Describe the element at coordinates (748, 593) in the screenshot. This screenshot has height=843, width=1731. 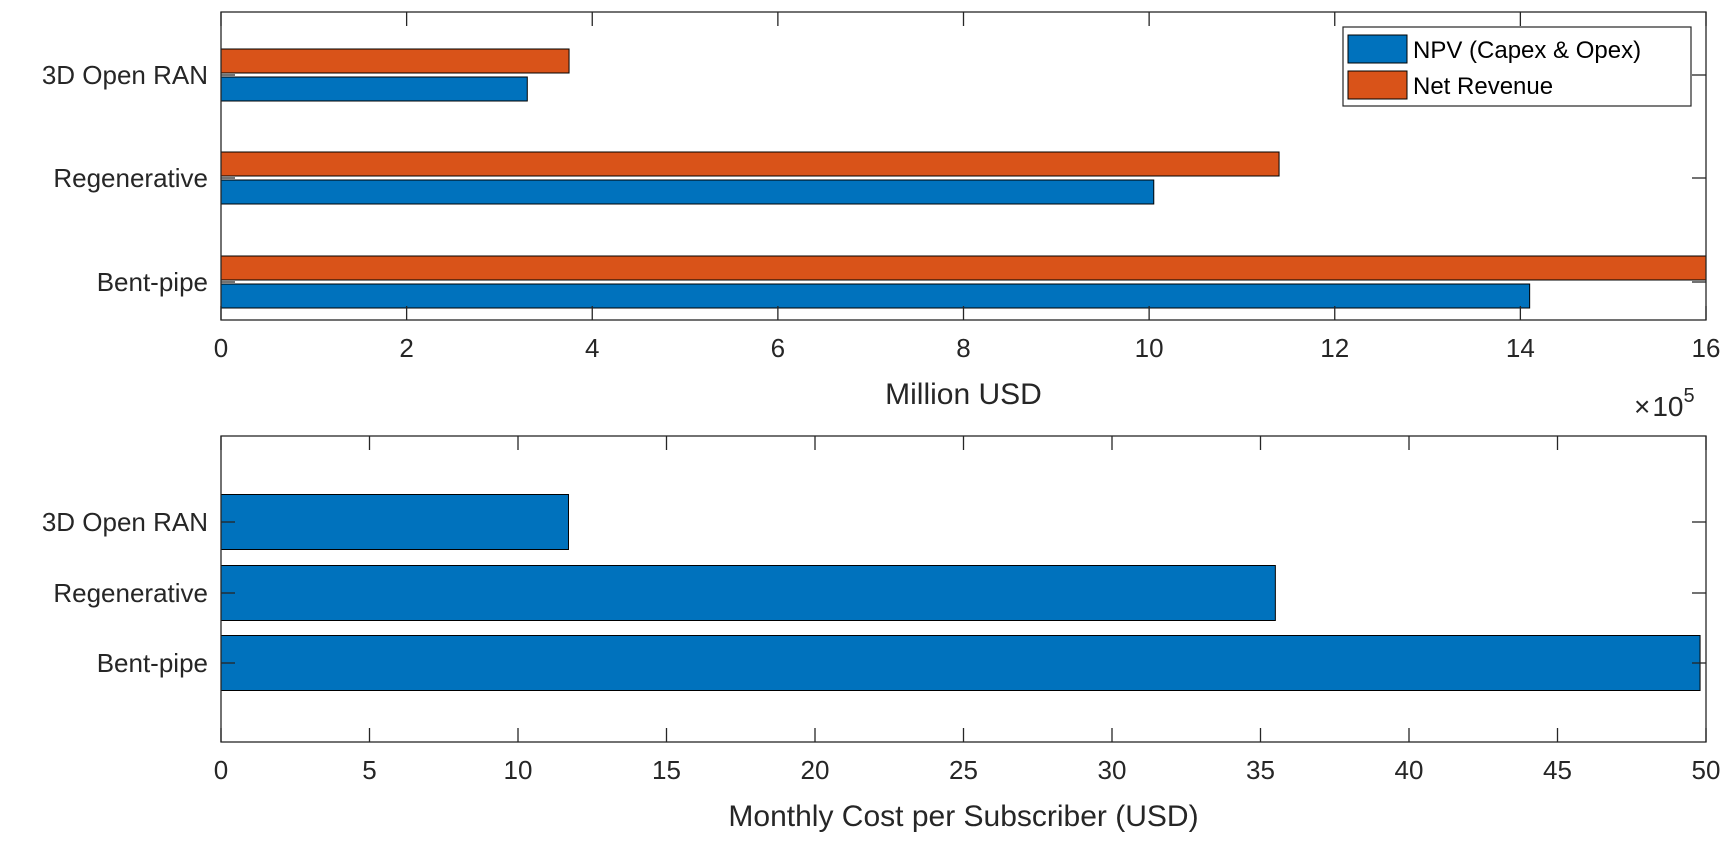
I see `bar-monthly-cost-per-subscriber-regenerative` at that location.